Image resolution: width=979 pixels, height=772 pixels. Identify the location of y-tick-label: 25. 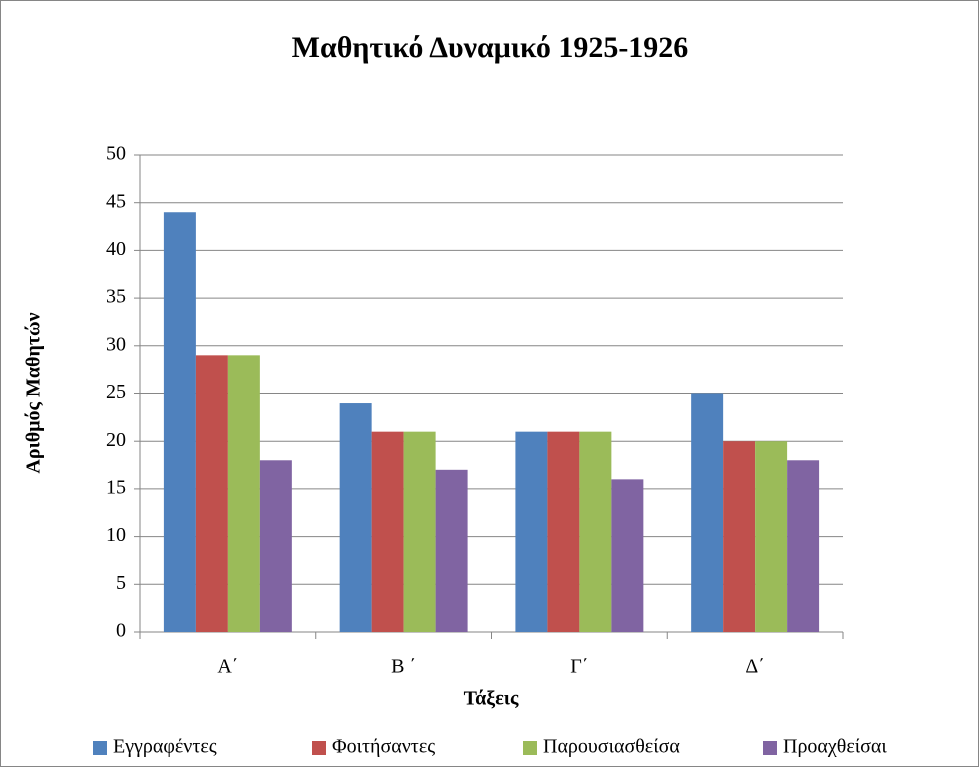
(116, 392).